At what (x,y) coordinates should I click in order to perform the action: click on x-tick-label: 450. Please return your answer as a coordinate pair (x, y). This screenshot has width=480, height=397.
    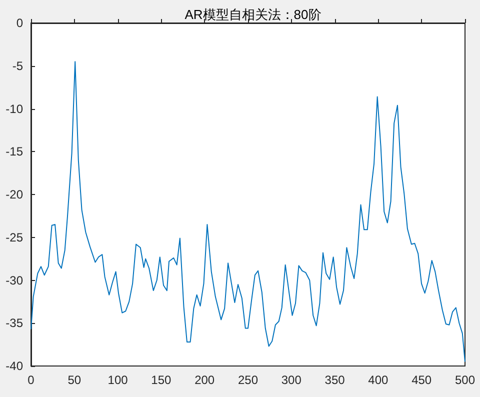
    Looking at the image, I should click on (422, 380).